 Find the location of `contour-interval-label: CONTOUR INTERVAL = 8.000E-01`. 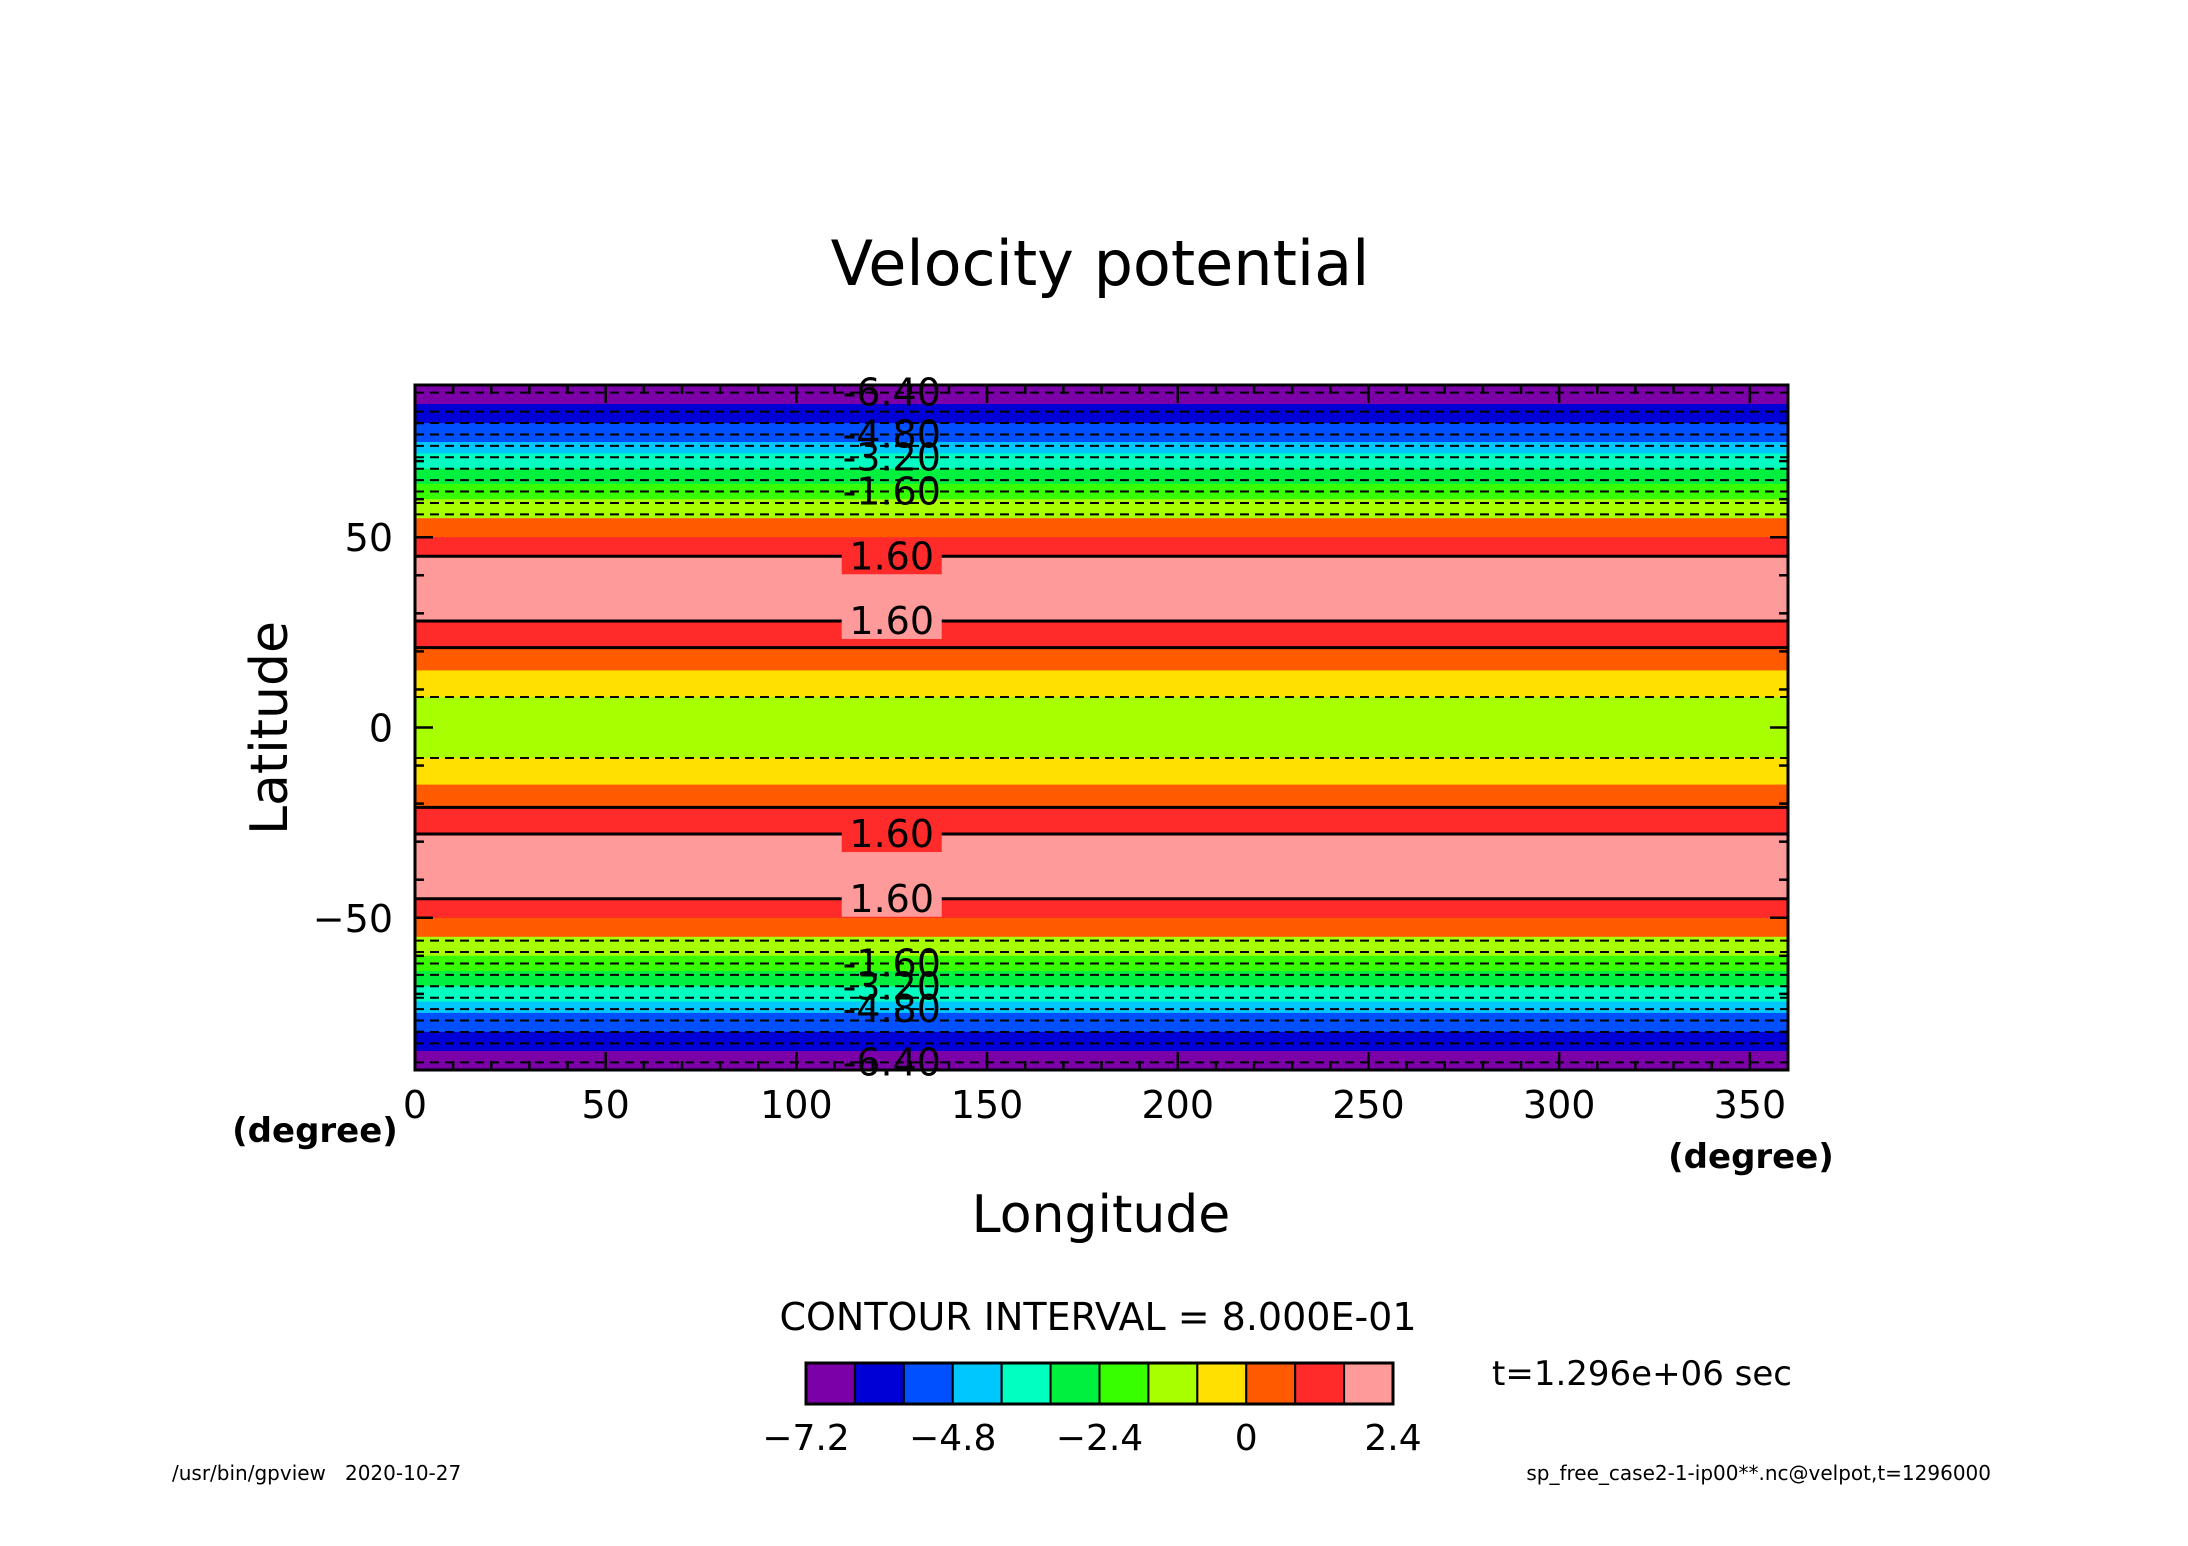

contour-interval-label: CONTOUR INTERVAL = 8.000E-01 is located at coordinates (1097, 1317).